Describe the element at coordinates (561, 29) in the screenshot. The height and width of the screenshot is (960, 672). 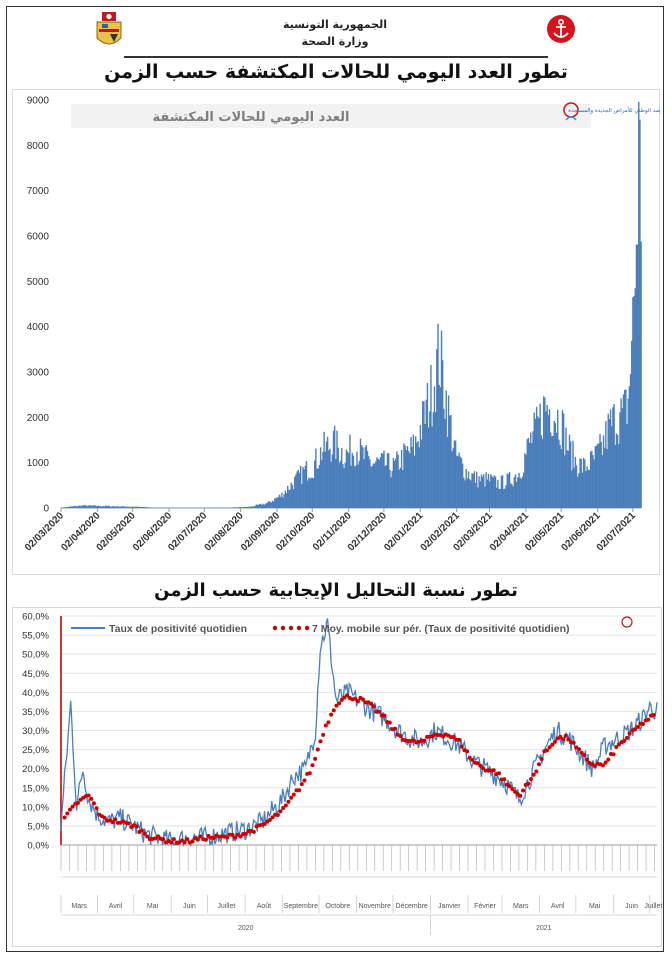
I see `health-ministry-anchor-logo-icon` at that location.